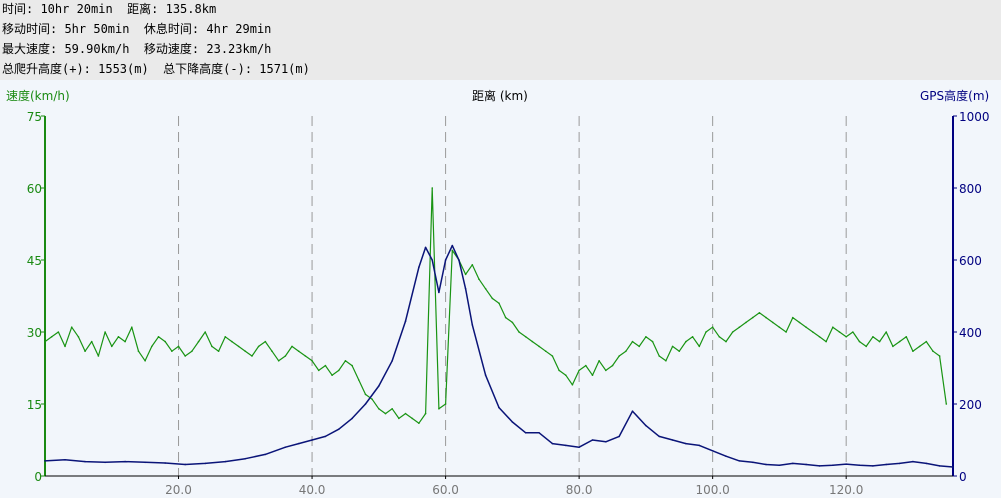  Describe the element at coordinates (970, 405) in the screenshot. I see `altitude-tick-label-1: 200` at that location.